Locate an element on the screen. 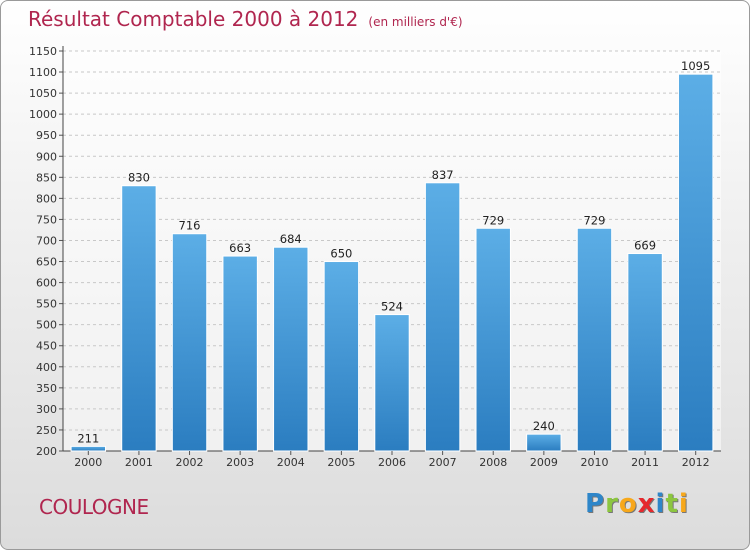 This screenshot has width=750, height=550. x-tick-label: 2009 is located at coordinates (544, 462).